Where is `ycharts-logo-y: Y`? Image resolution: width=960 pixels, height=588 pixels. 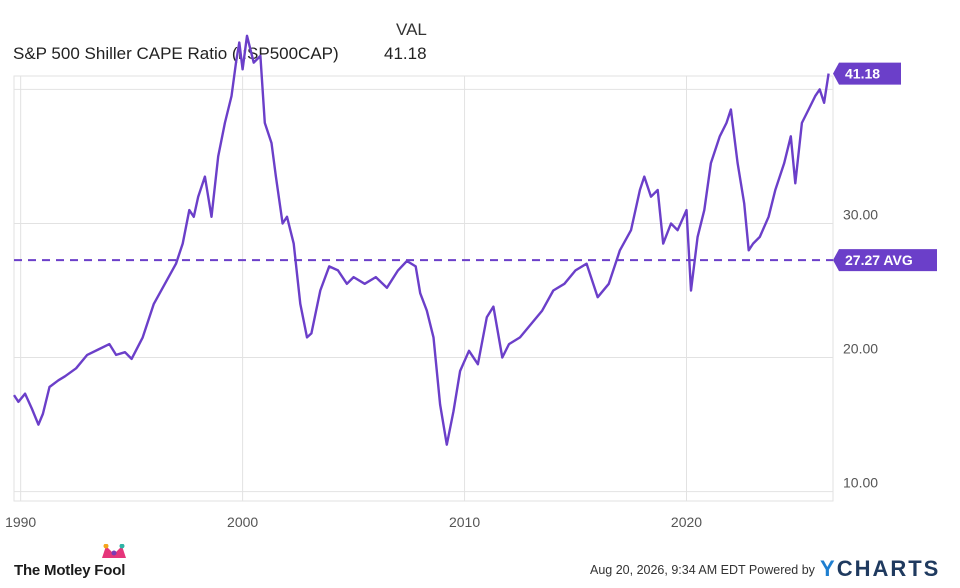 ycharts-logo-y: Y is located at coordinates (828, 568).